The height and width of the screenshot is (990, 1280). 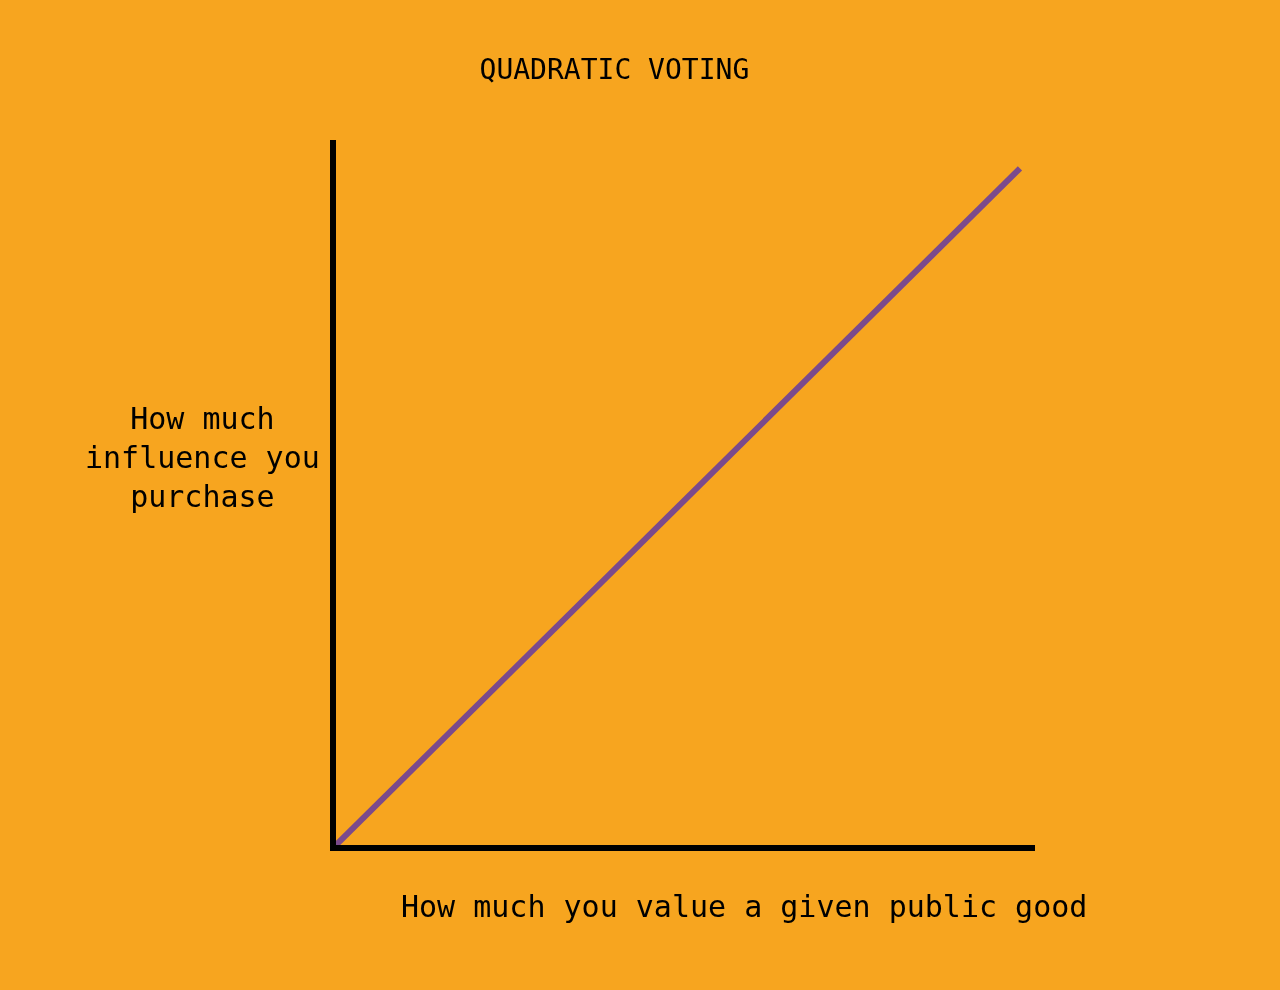 What do you see at coordinates (202, 457) in the screenshot?
I see `y-axis-title: How much influence you purchase` at bounding box center [202, 457].